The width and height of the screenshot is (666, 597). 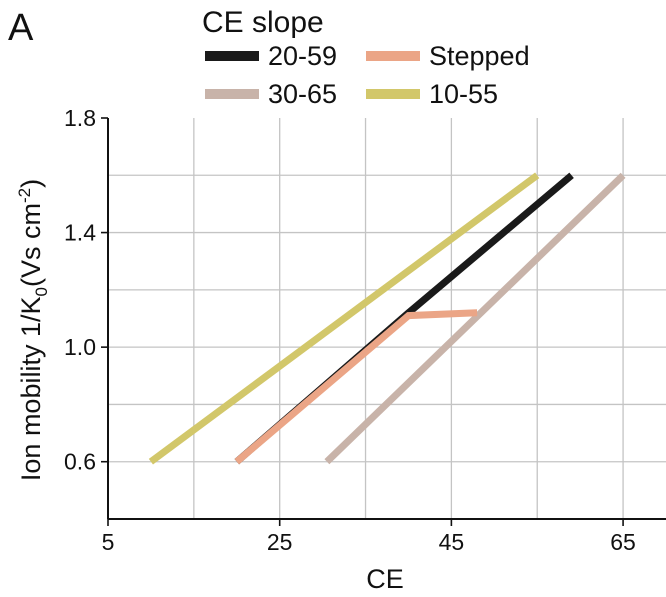 I want to click on legend-label: 30-65, so click(x=302, y=94).